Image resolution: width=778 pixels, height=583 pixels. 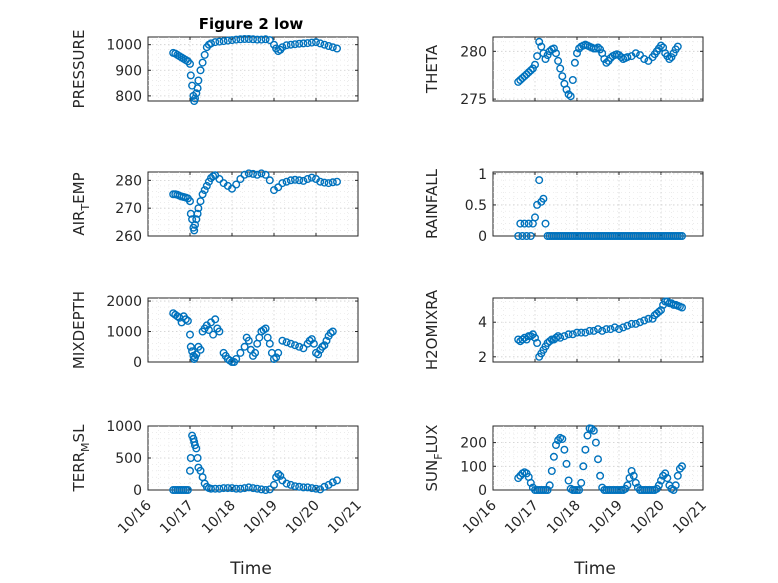 What do you see at coordinates (214, 207) in the screenshot?
I see `subplot-air-temp: 260 270 280 AIRTEMP` at bounding box center [214, 207].